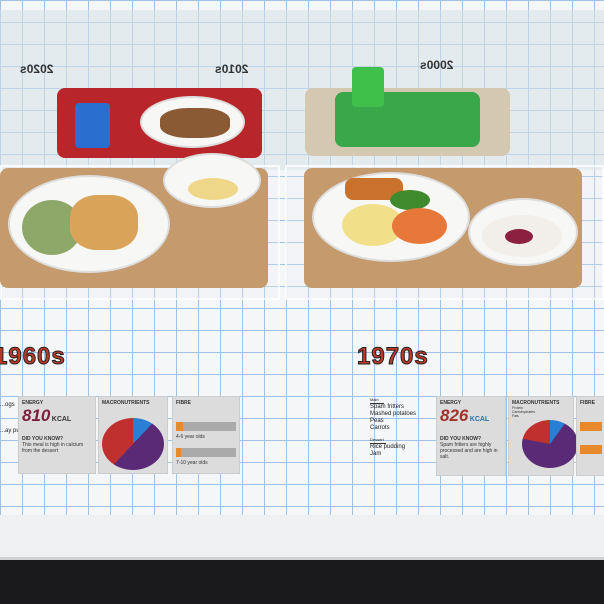 The image size is (604, 604). I want to click on fibre-panel: FIBRE 4-6 year olds 7-10 year olds, so click(206, 435).